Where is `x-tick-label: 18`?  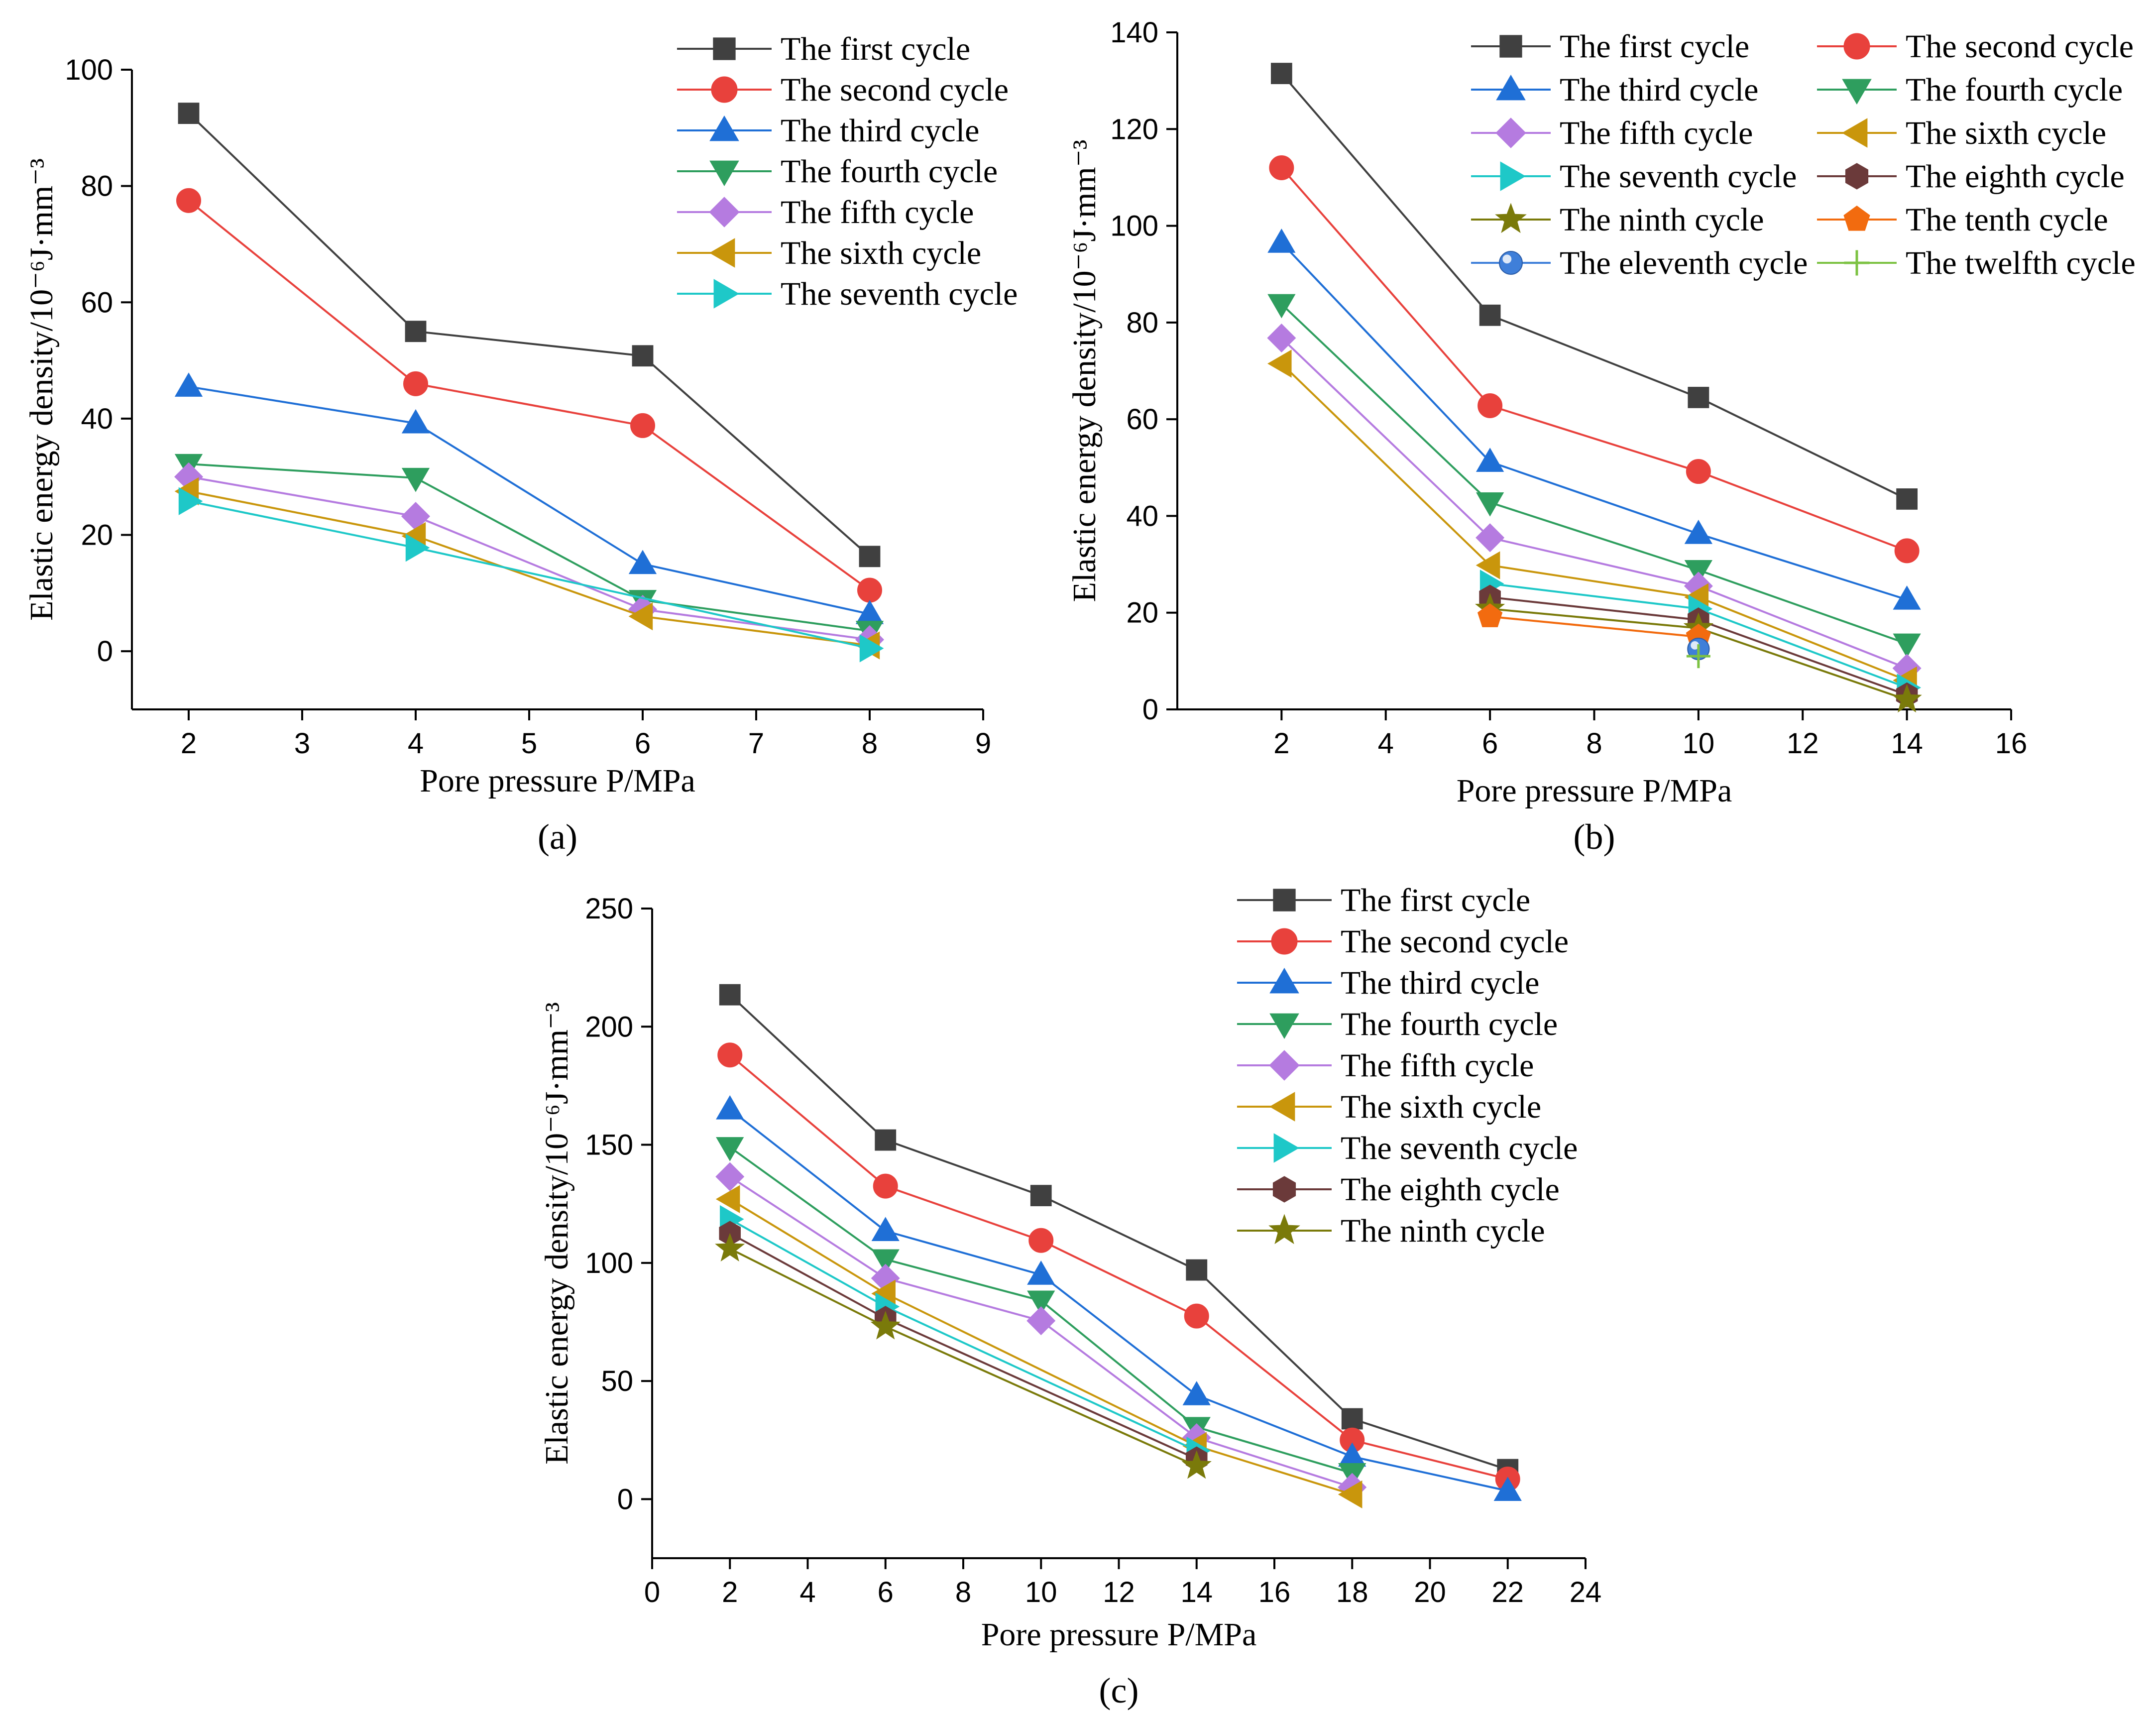 x-tick-label: 18 is located at coordinates (1352, 1592).